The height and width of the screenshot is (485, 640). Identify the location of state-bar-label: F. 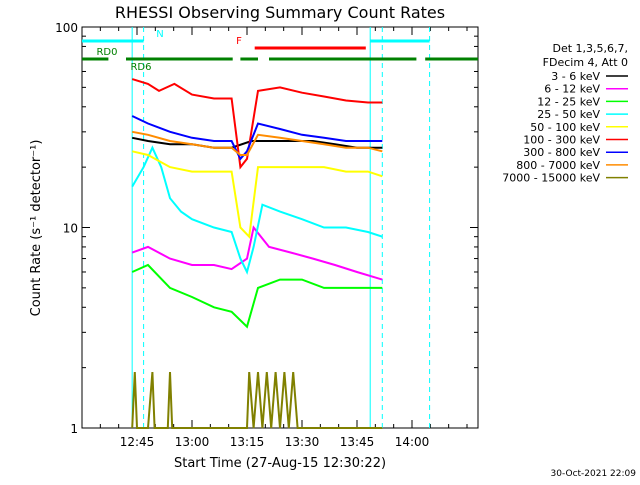
(239, 41).